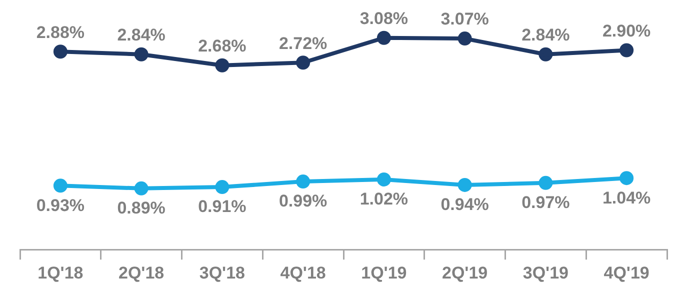 The image size is (692, 293). Describe the element at coordinates (627, 272) in the screenshot. I see `x-tick-label: 4Q'19` at that location.